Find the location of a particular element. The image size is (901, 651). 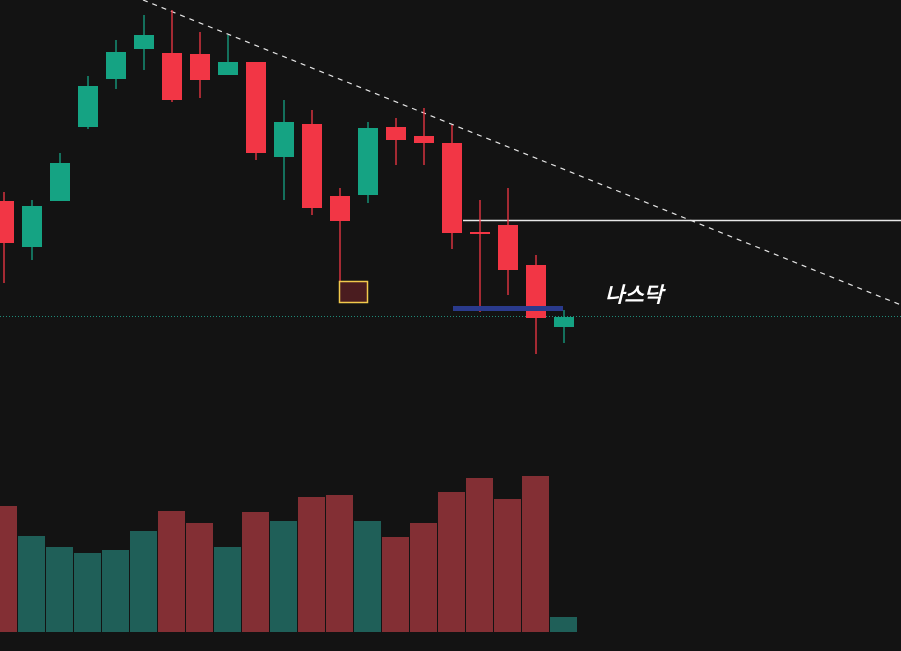

highlight-box is located at coordinates (353, 292).